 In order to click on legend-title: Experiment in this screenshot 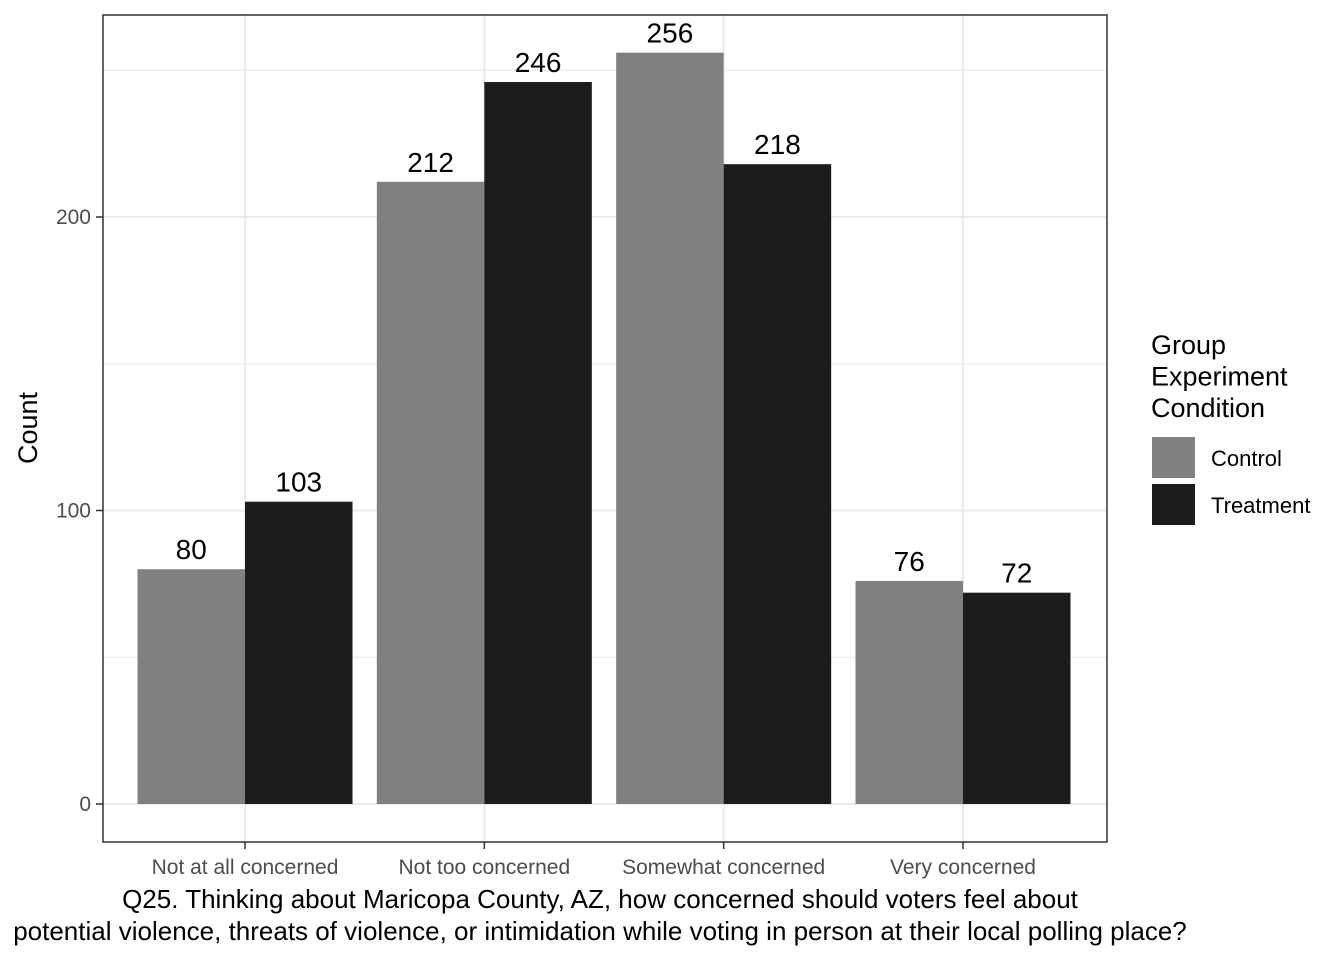, I will do `click(1219, 377)`.